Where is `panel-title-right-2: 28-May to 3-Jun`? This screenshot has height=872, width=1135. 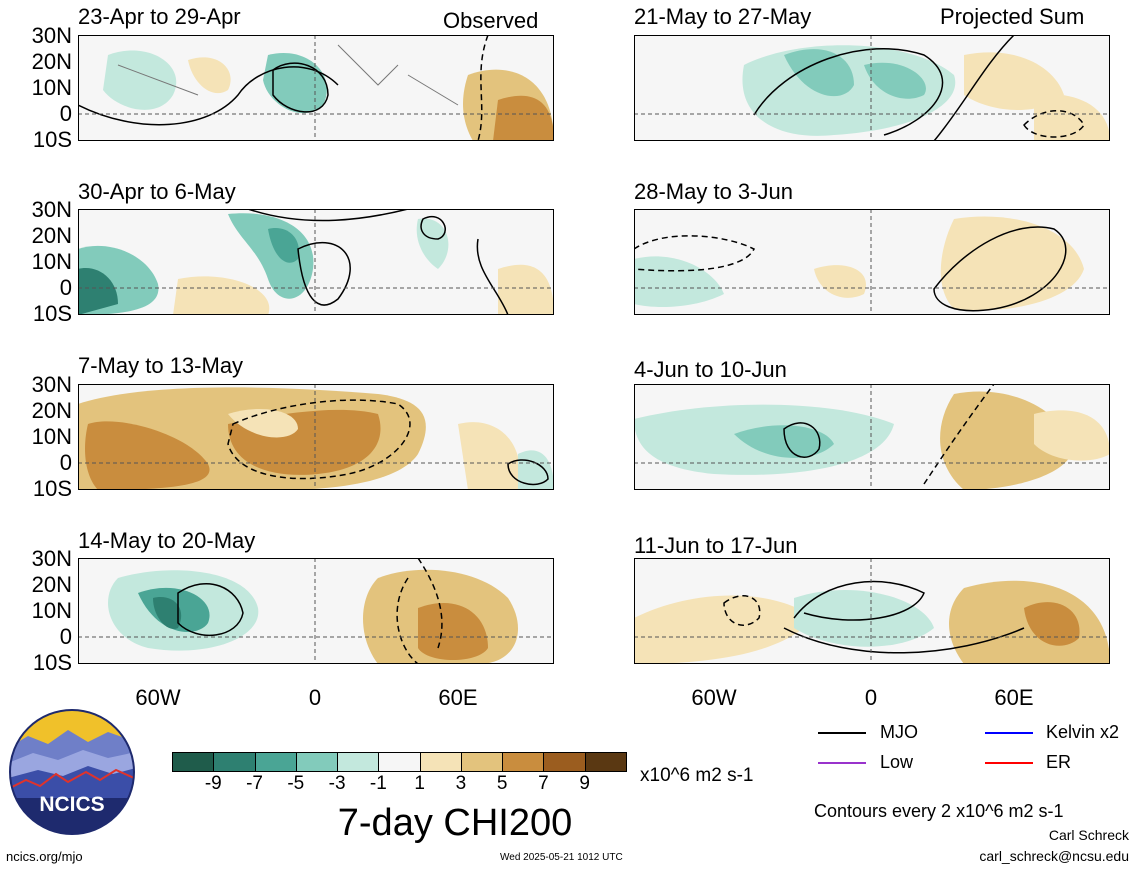 panel-title-right-2: 28-May to 3-Jun is located at coordinates (713, 191).